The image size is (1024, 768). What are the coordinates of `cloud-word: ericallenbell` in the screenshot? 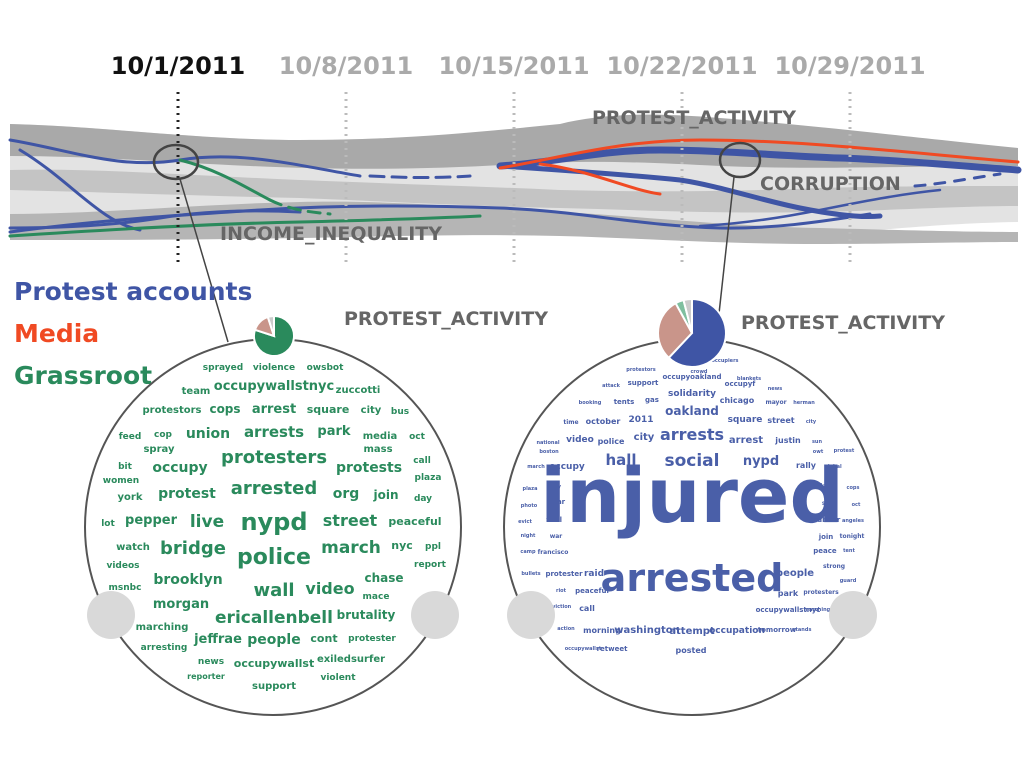 It's located at (274, 618).